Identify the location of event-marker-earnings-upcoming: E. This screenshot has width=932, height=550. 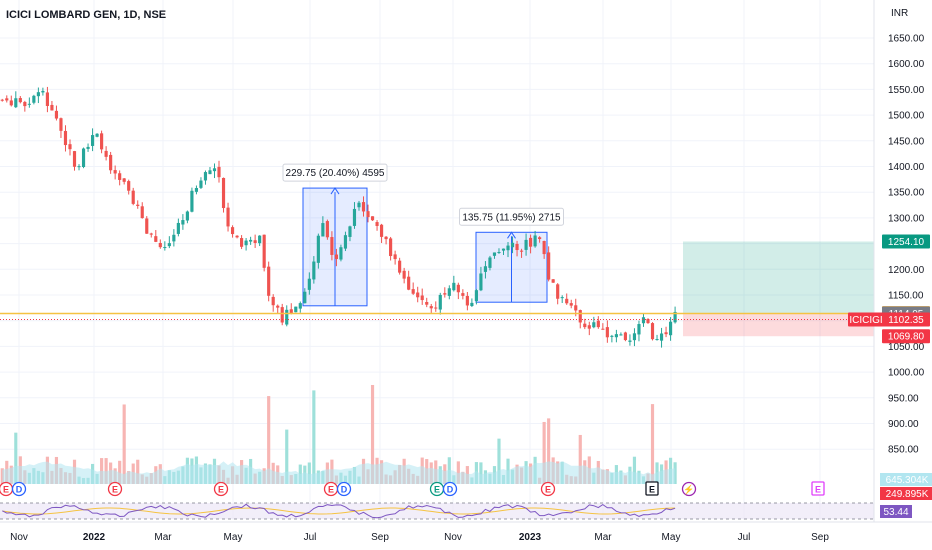
(818, 488).